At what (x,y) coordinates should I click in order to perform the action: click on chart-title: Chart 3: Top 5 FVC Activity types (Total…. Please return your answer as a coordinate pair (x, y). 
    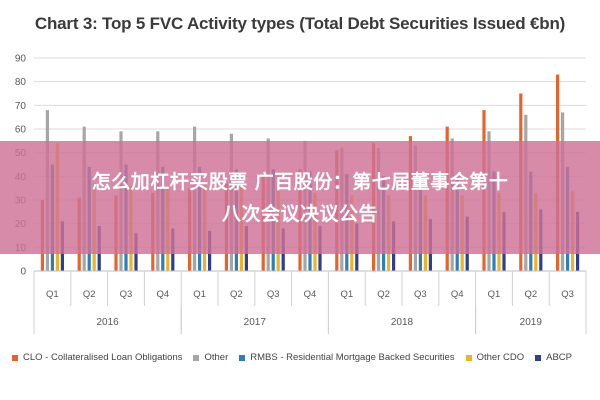
    Looking at the image, I should click on (300, 23).